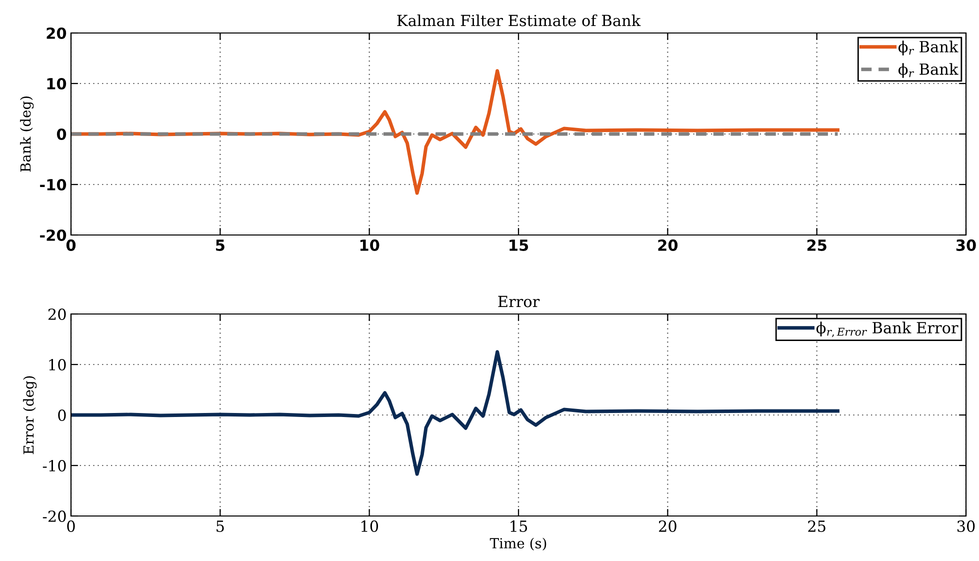  Describe the element at coordinates (518, 544) in the screenshot. I see `x-axis-title: Time (s)` at that location.